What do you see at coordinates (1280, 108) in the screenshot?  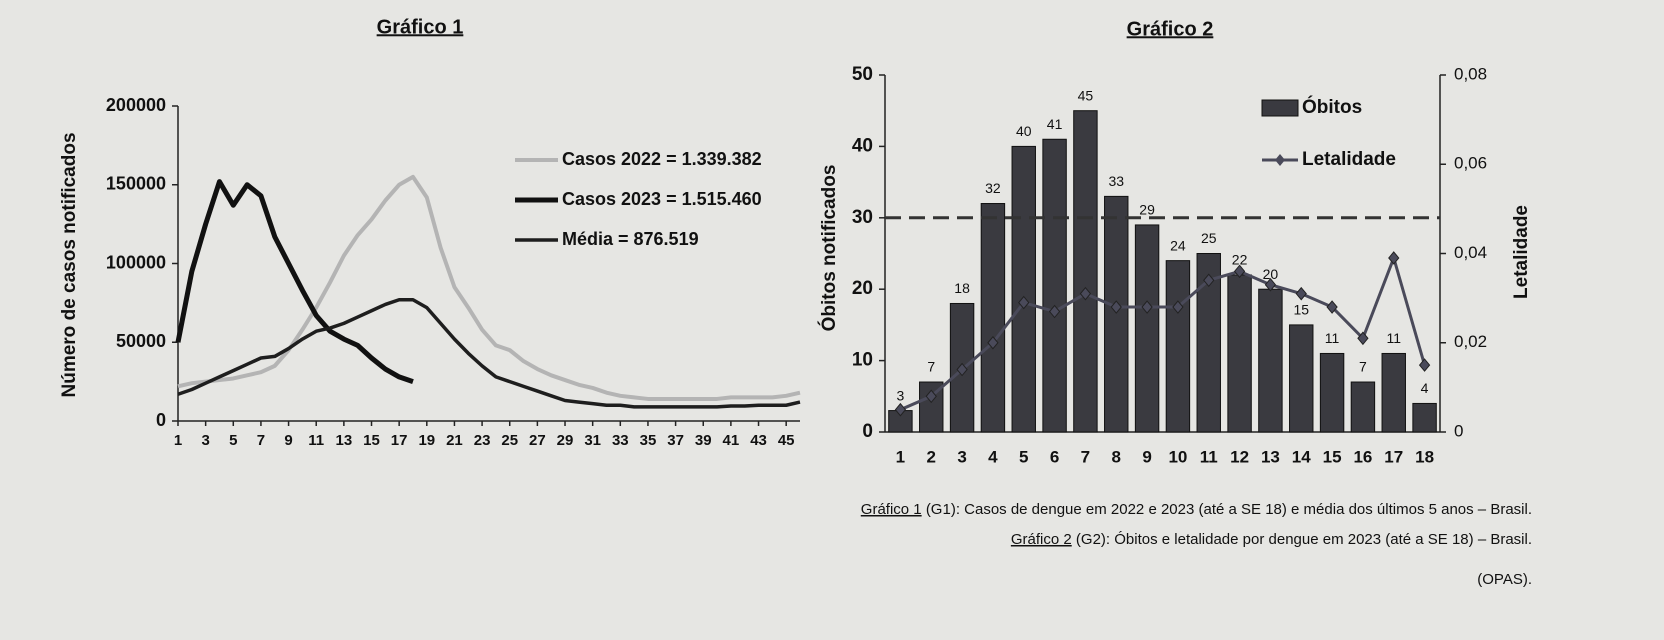 I see `legend-swatch` at bounding box center [1280, 108].